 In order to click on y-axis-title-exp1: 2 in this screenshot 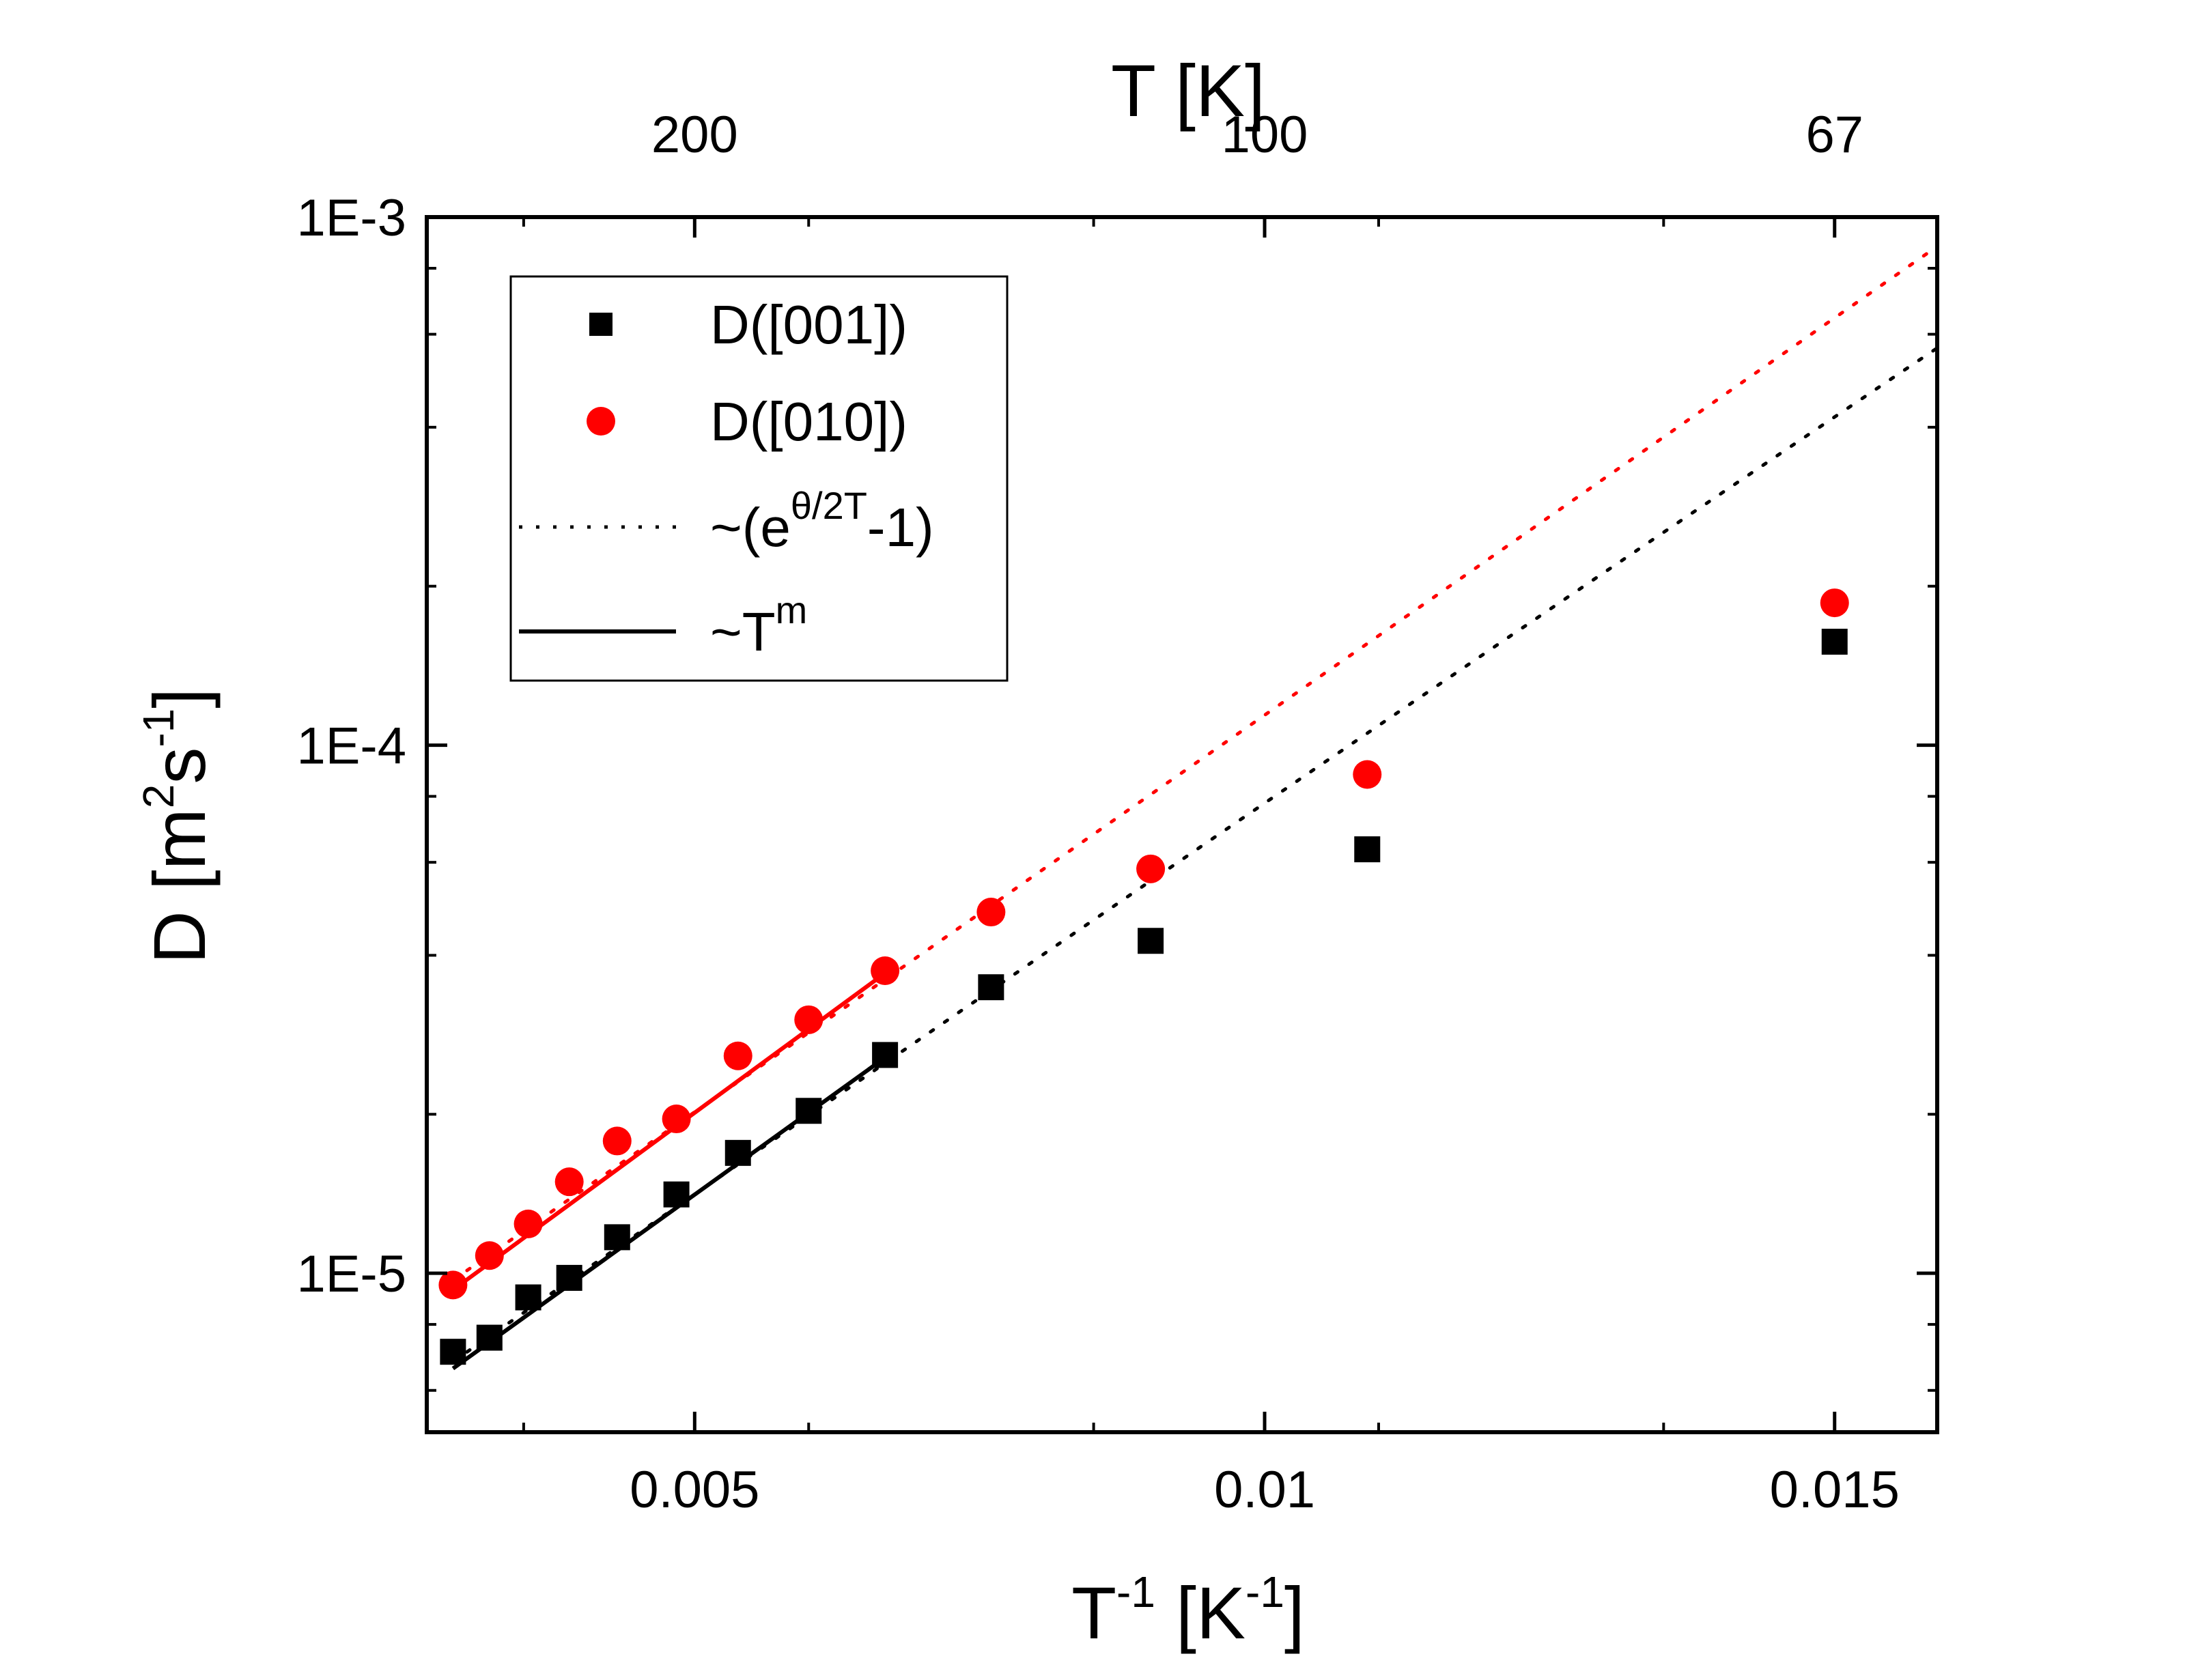, I will do `click(158, 796)`.